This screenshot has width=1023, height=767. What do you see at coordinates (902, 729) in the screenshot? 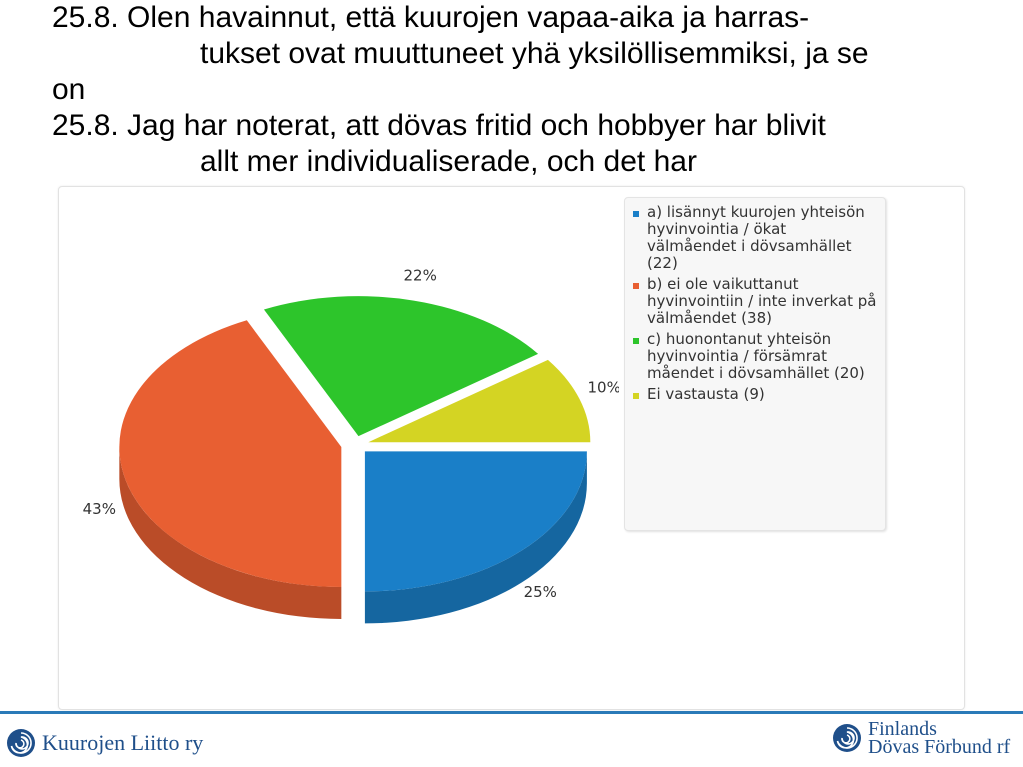
I see `right-logo-line-1: Finlands` at bounding box center [902, 729].